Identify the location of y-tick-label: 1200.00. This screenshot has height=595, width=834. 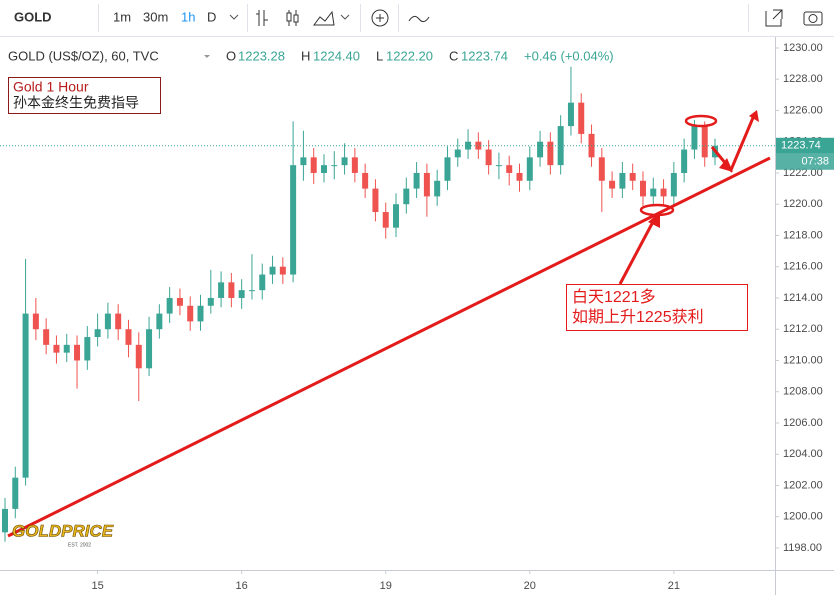
(803, 517).